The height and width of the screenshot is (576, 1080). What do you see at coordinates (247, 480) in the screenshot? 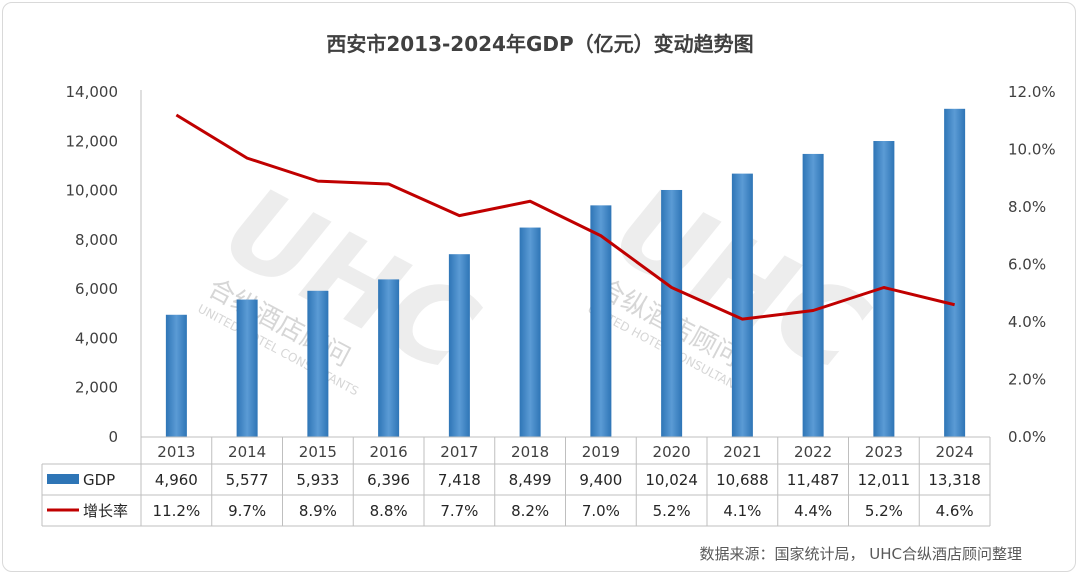
I see `gdp-value-cell: 5,577` at bounding box center [247, 480].